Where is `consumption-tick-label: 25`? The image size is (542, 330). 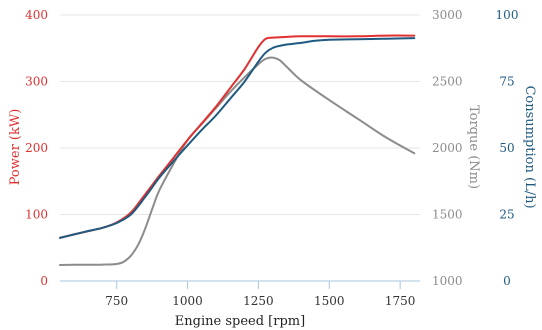 consumption-tick-label: 25 is located at coordinates (506, 215).